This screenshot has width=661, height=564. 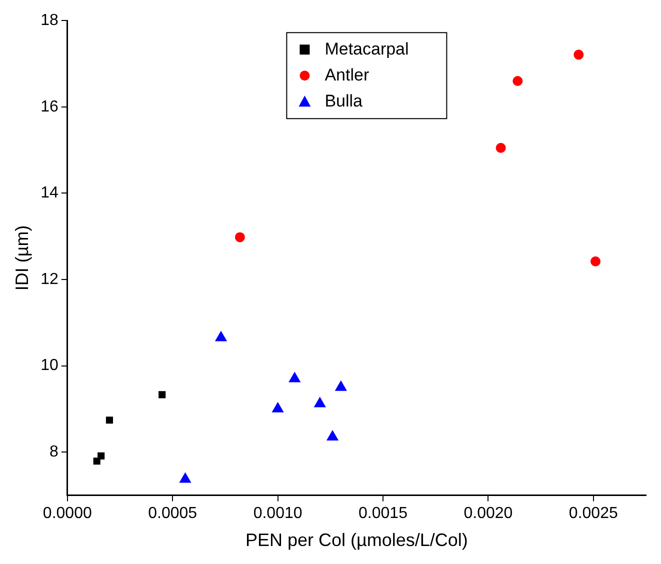 What do you see at coordinates (344, 100) in the screenshot?
I see `legend-label: Bulla` at bounding box center [344, 100].